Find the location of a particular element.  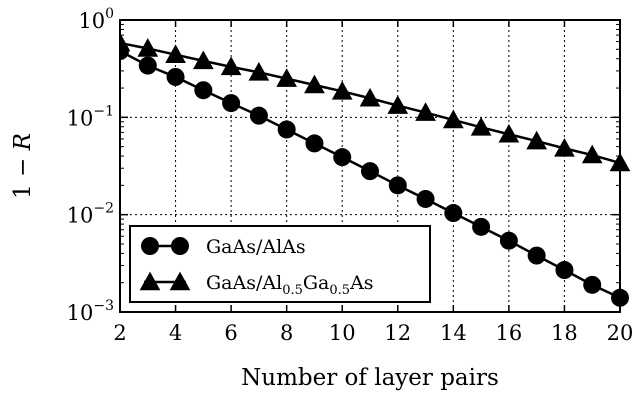

y-title-var: R is located at coordinates (23, 142).